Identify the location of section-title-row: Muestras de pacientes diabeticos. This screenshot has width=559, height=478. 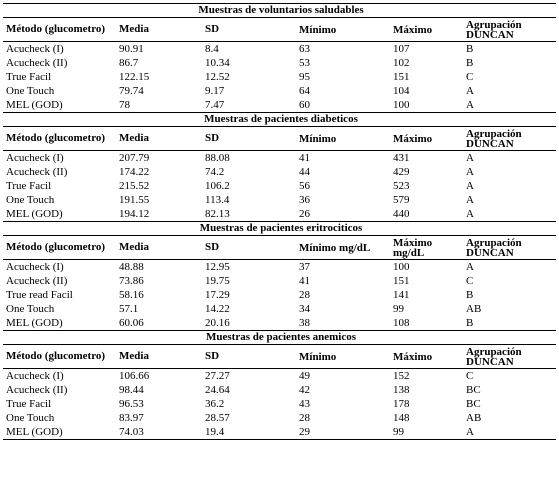
(280, 119).